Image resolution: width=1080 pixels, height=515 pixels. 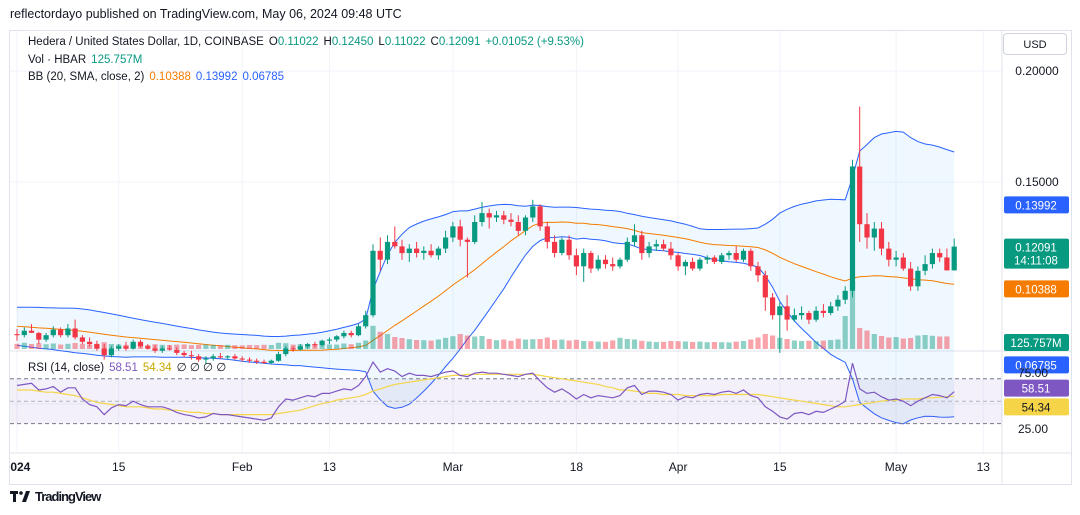 I want to click on basis-badge: 0.10388, so click(x=1036, y=289).